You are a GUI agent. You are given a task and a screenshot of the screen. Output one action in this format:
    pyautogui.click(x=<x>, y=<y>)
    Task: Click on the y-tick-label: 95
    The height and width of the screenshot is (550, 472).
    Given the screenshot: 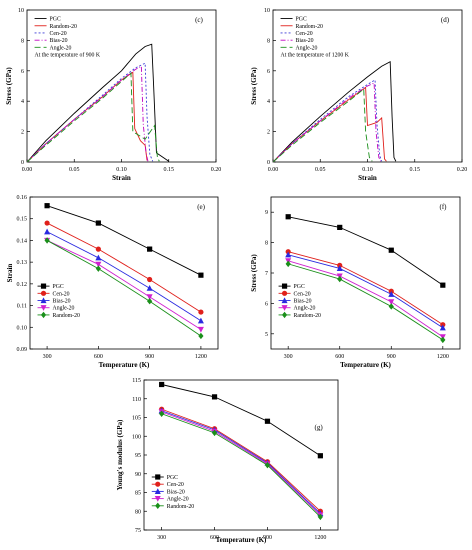 What is the action you would take?
    pyautogui.click(x=138, y=456)
    